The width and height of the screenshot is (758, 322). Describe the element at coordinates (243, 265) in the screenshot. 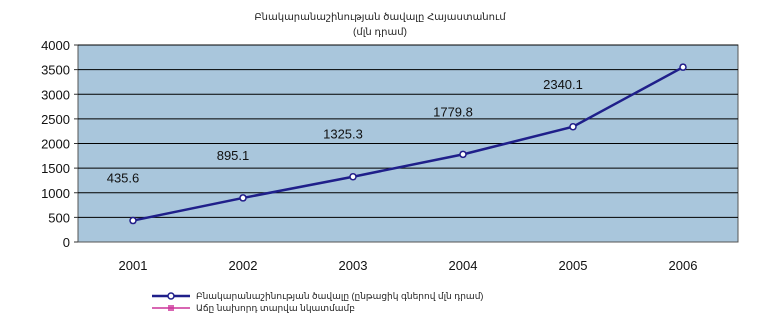

I see `x-tick-label: 2002` at that location.